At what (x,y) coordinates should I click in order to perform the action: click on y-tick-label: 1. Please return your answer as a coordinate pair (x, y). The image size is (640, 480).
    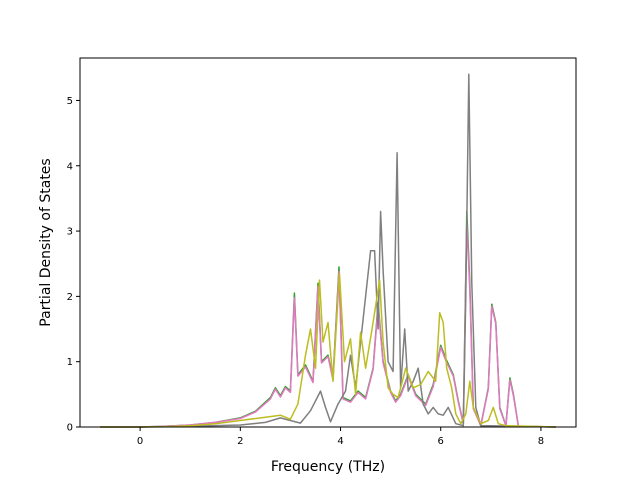
    Looking at the image, I should click on (70, 362).